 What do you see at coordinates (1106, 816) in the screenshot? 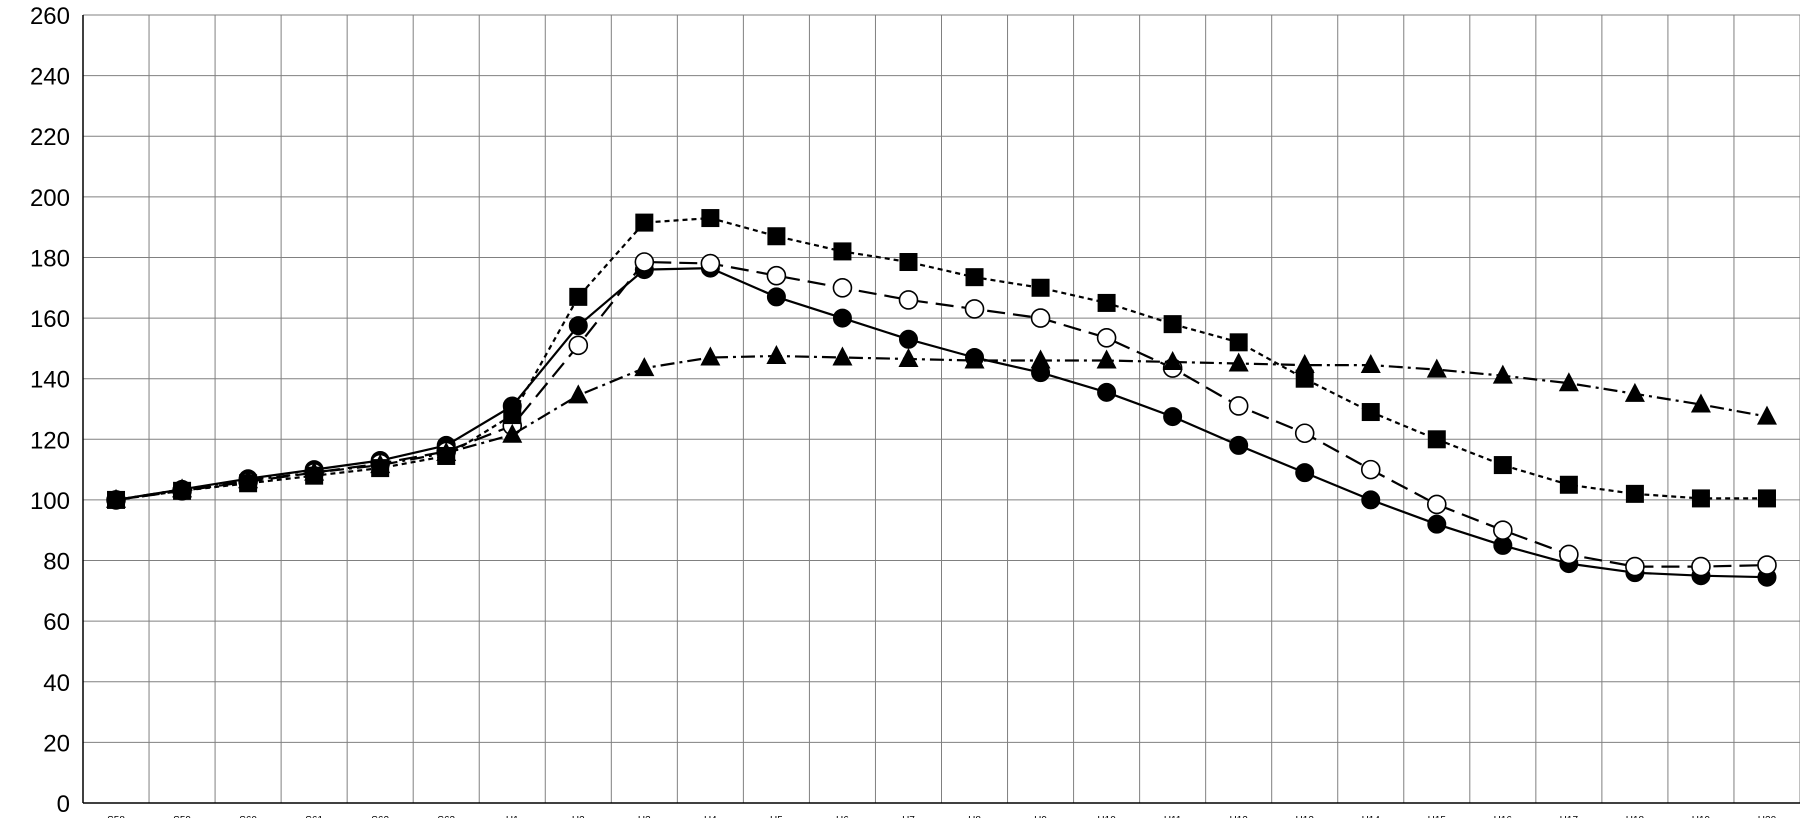
I see `x-tick-label: H10` at bounding box center [1106, 816].